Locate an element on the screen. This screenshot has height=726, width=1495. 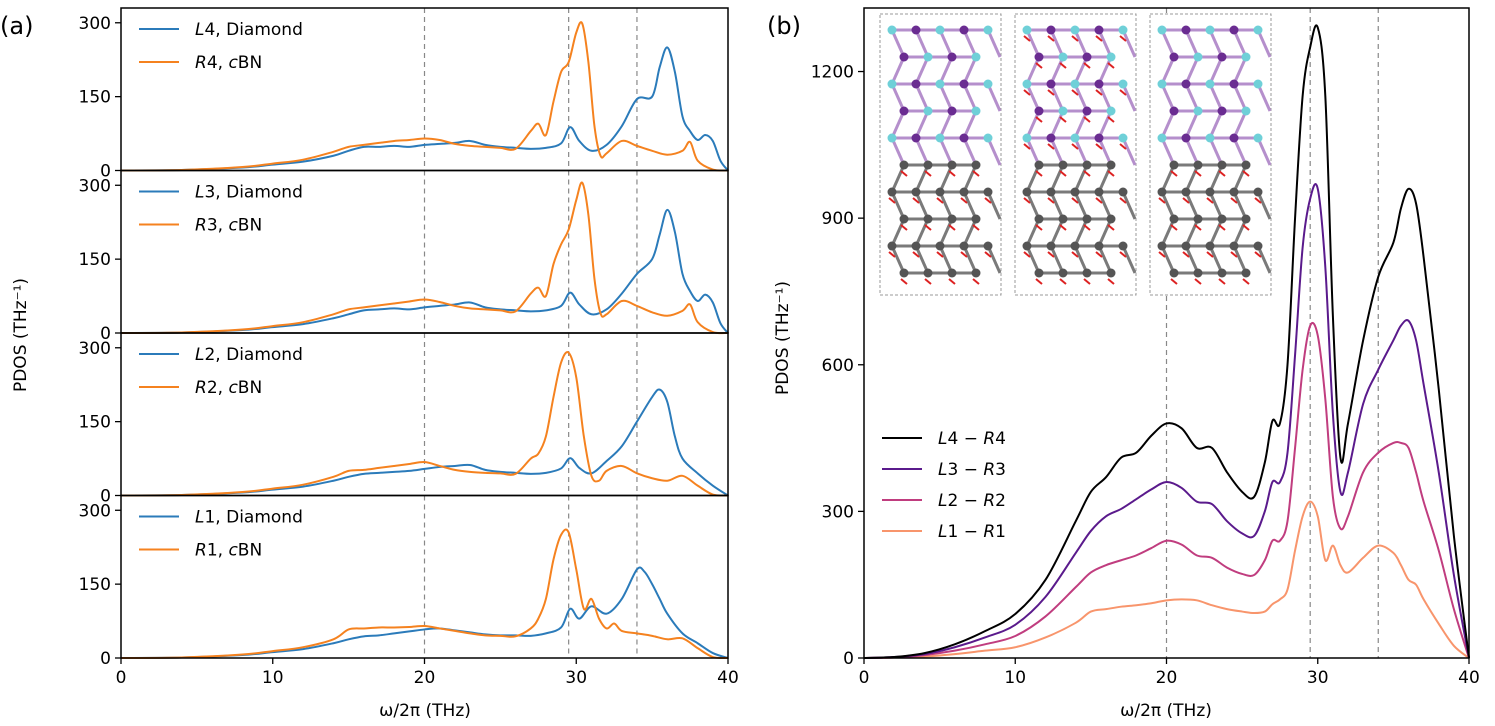
y-tick-label: 0 is located at coordinates (848, 659).